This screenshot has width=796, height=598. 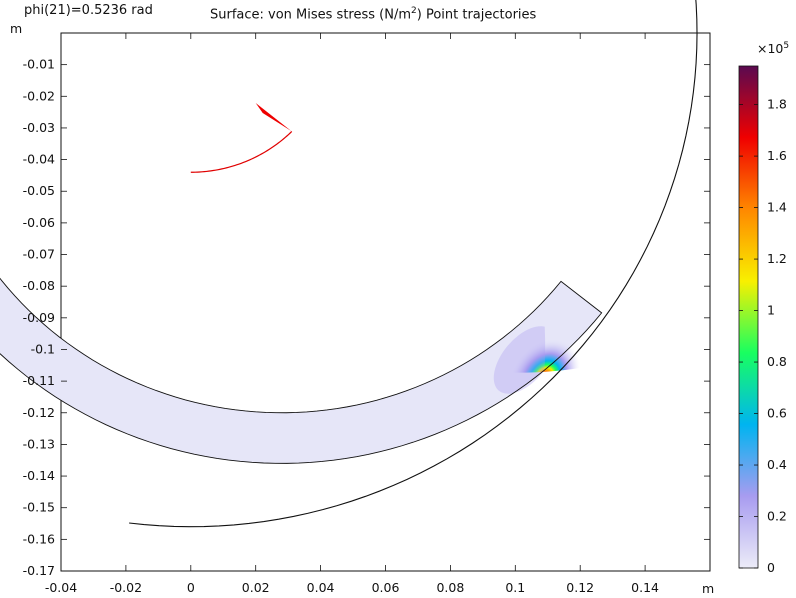 What do you see at coordinates (708, 588) in the screenshot?
I see `x-unit-label: m` at bounding box center [708, 588].